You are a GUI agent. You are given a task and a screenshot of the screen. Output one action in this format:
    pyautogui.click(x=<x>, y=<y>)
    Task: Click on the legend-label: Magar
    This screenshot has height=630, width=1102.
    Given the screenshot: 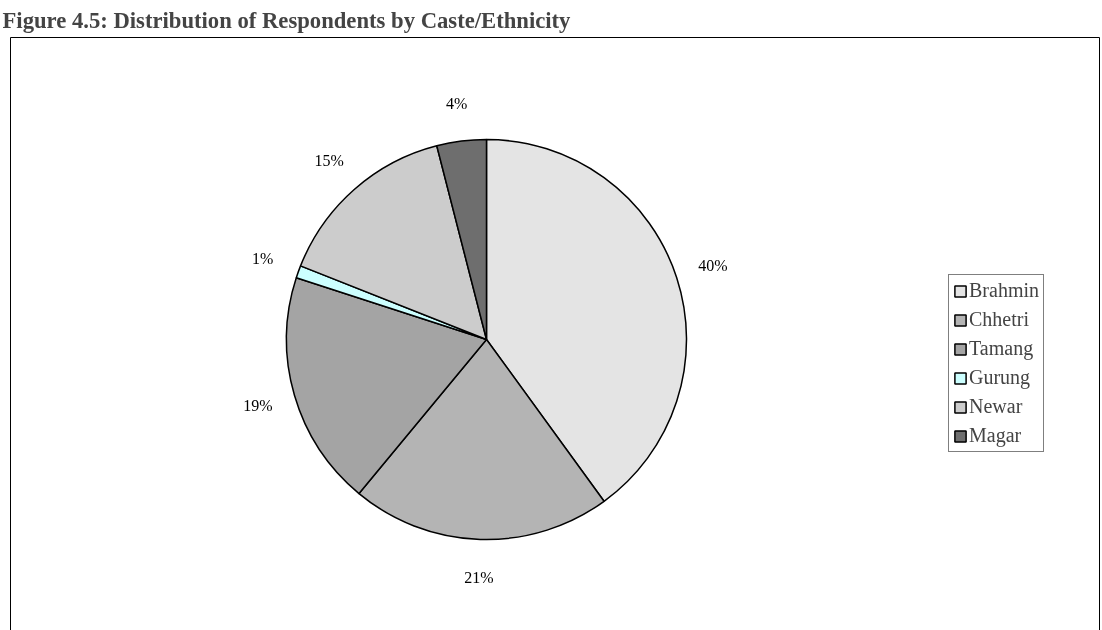 What is the action you would take?
    pyautogui.click(x=995, y=435)
    